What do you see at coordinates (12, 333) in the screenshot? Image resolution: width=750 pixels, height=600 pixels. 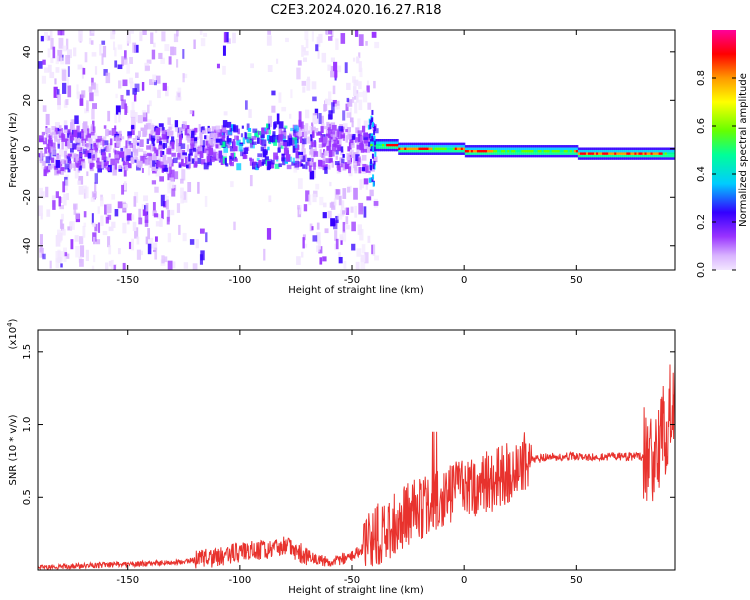 I see `snr-y-multiplier: (x104)` at bounding box center [12, 333].